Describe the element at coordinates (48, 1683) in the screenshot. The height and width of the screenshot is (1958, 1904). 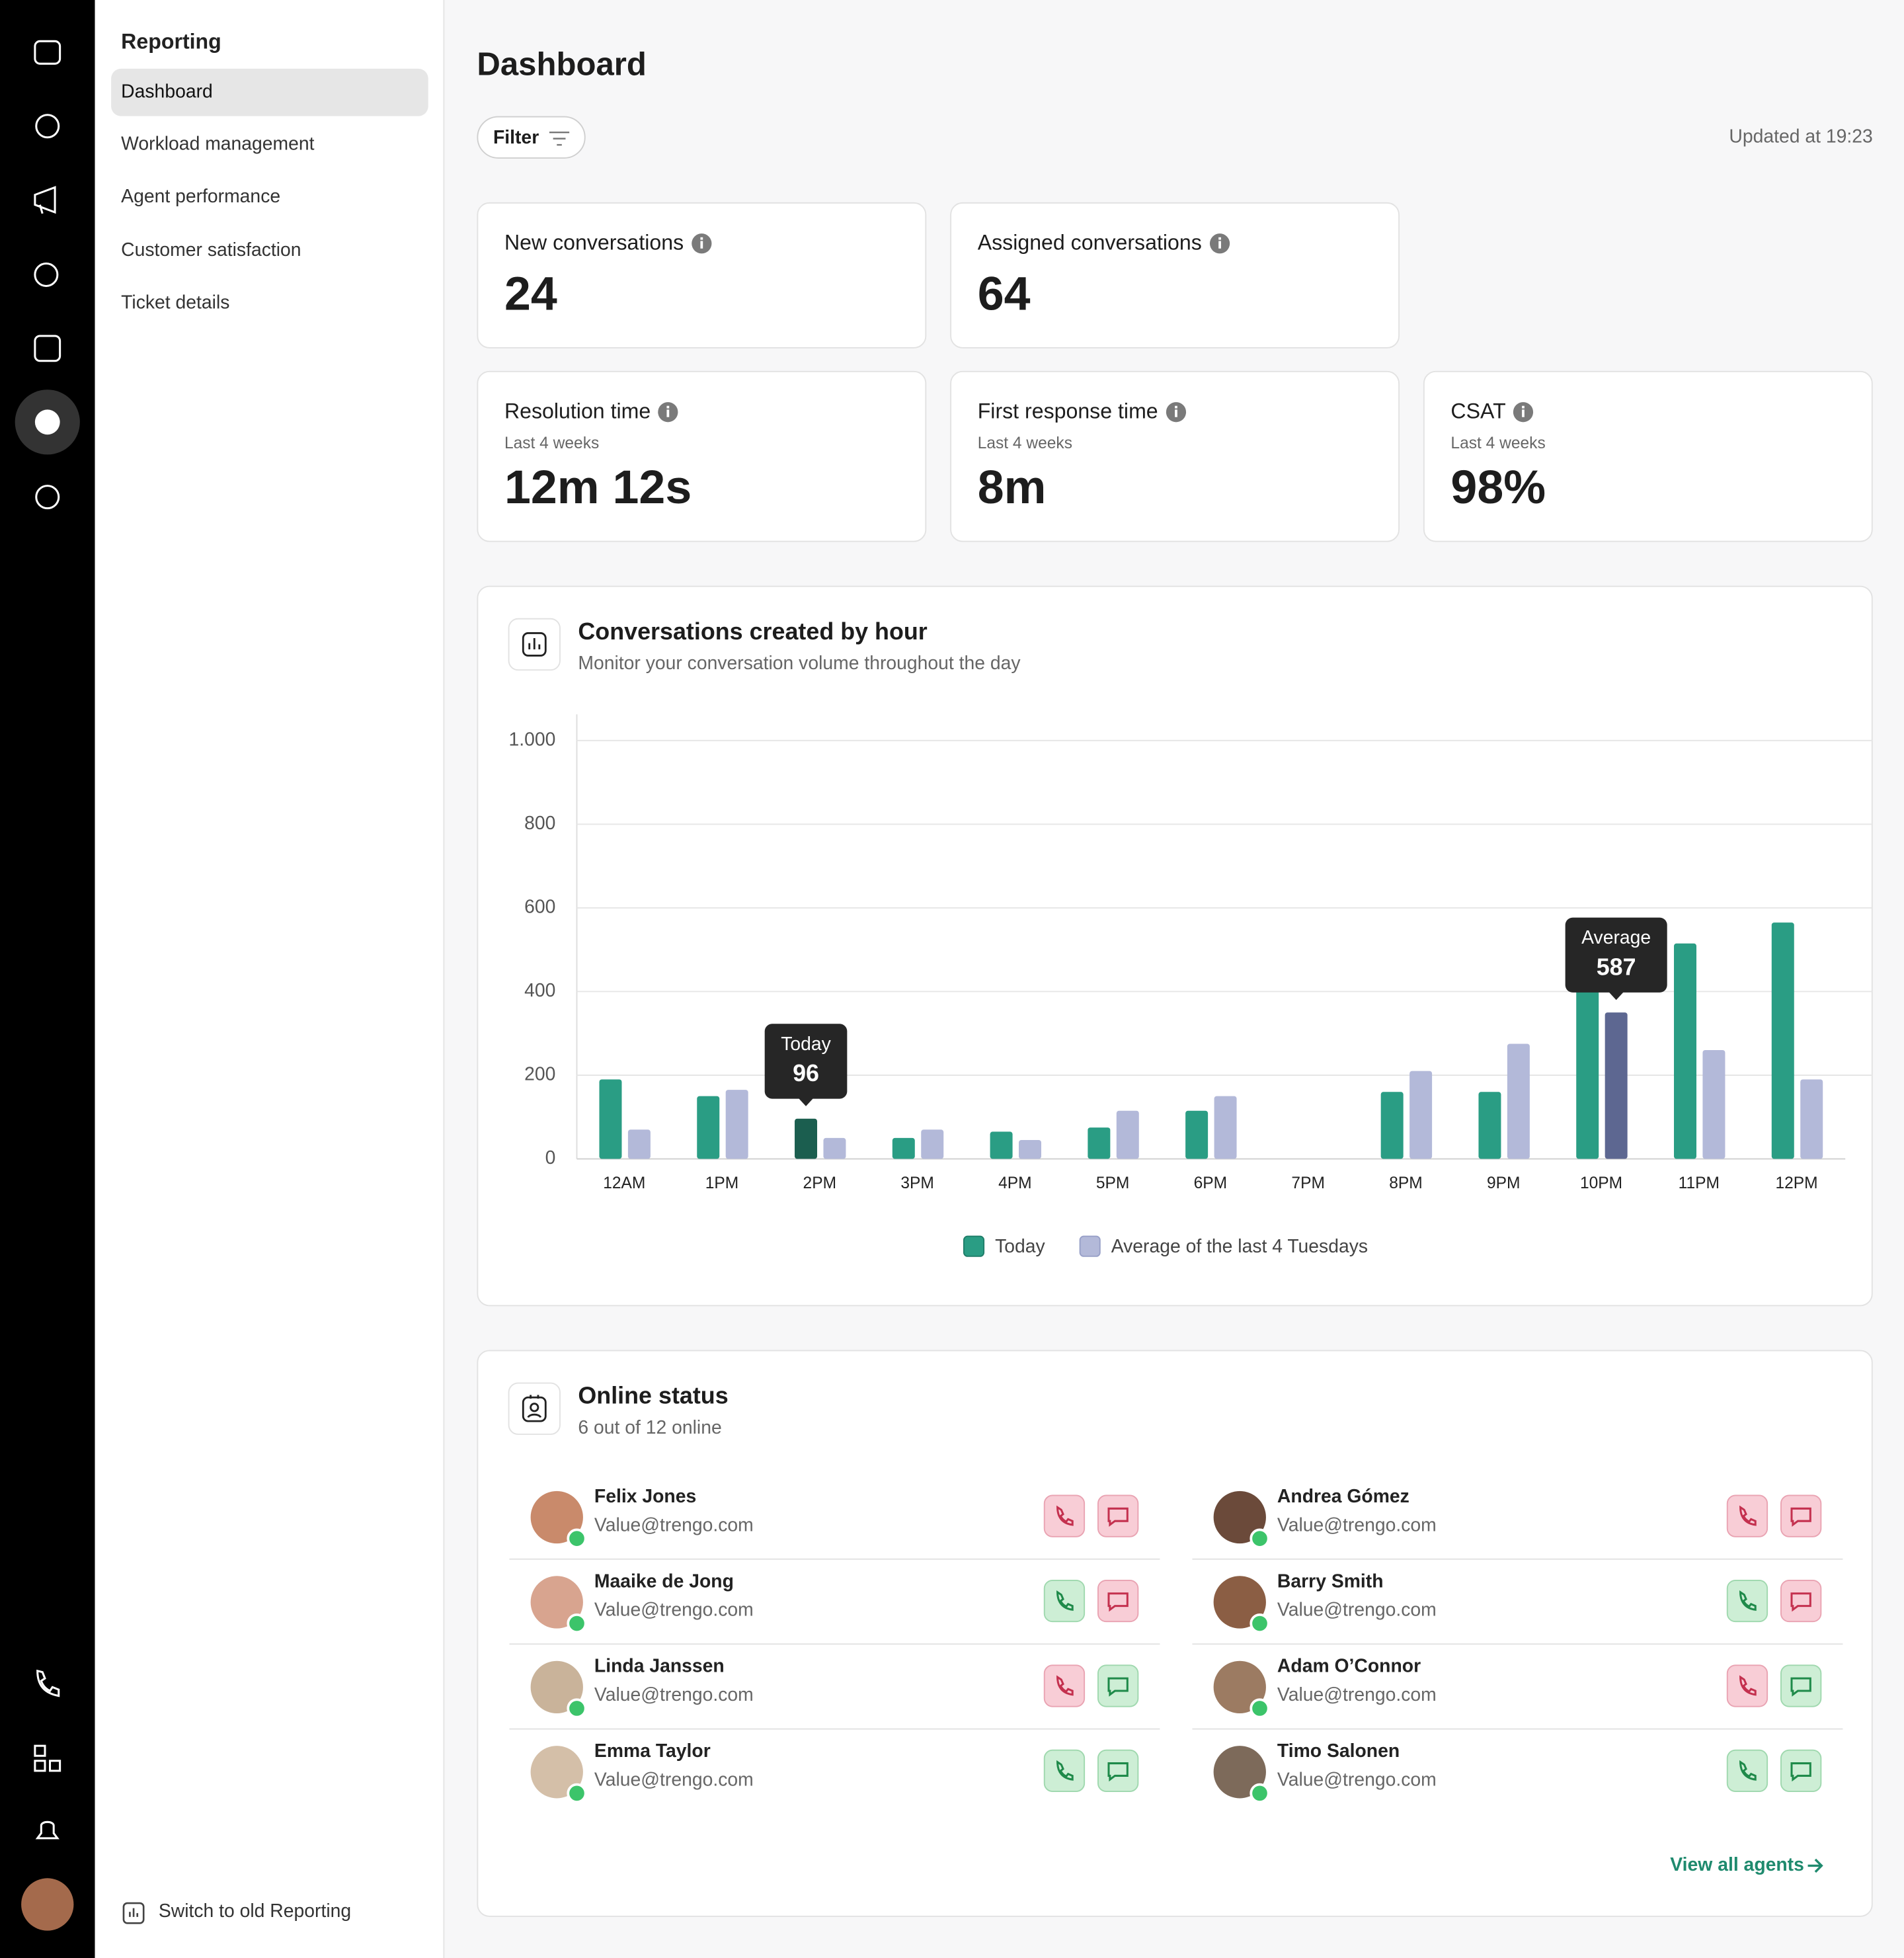
I see `phone-icon` at that location.